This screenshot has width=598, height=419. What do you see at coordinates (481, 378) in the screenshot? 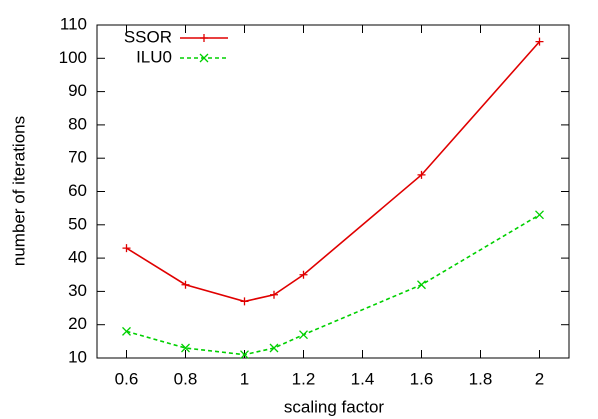
I see `x-tick-label: 1.8` at bounding box center [481, 378].